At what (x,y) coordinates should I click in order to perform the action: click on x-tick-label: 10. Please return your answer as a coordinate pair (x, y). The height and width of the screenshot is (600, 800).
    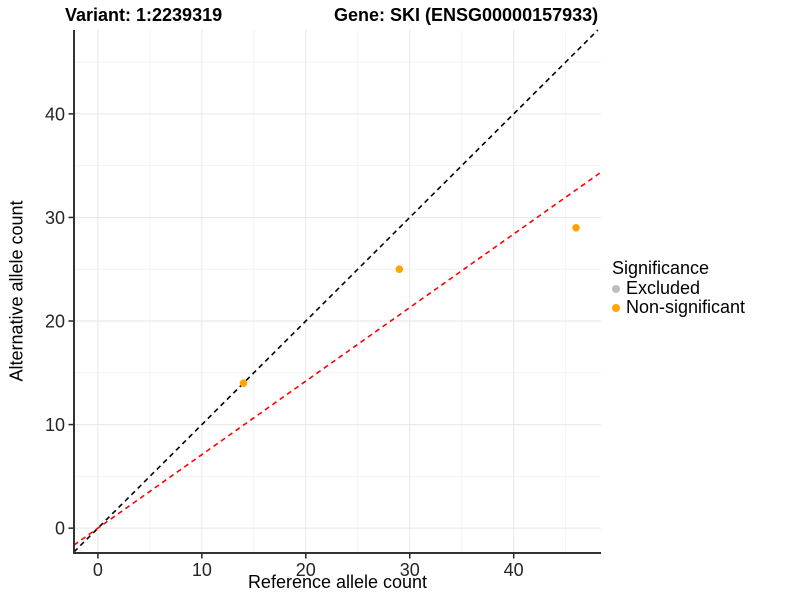
    Looking at the image, I should click on (202, 570).